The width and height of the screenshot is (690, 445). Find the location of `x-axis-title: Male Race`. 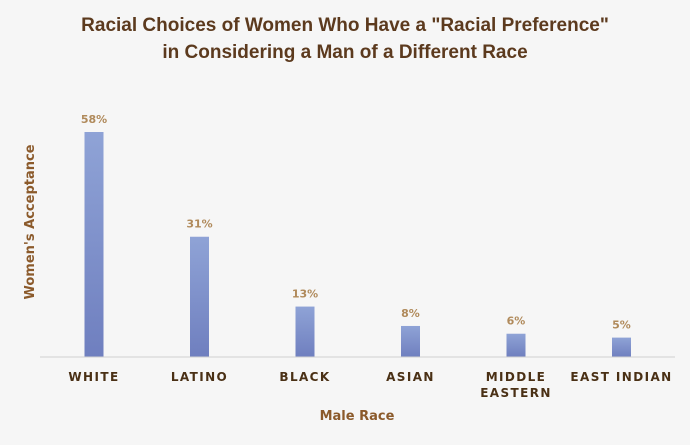

x-axis-title: Male Race is located at coordinates (357, 416).